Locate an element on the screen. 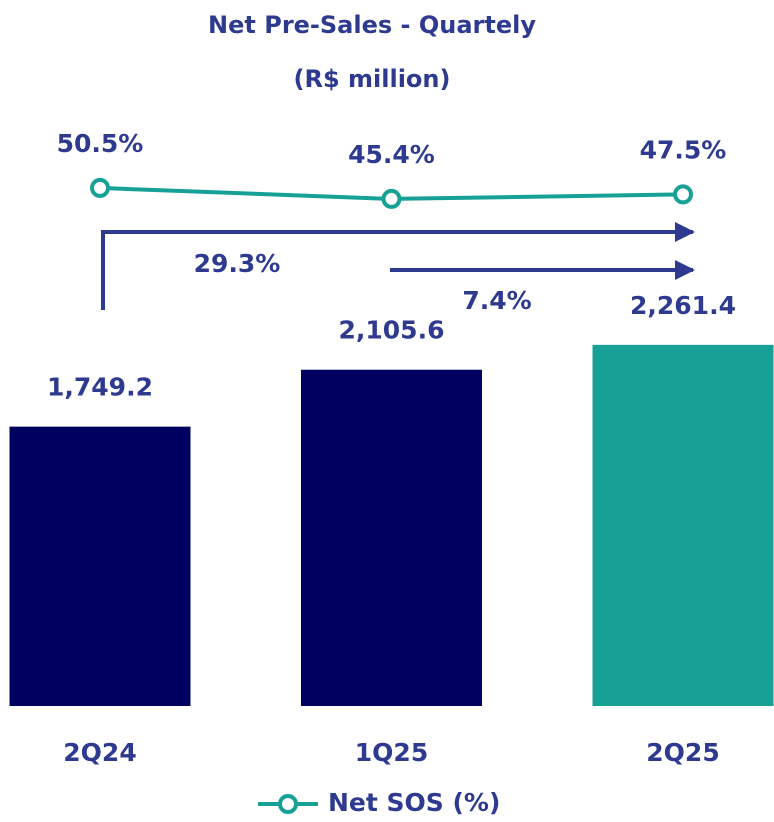 The image size is (774, 822). value-label: 1,749.2 is located at coordinates (100, 387).